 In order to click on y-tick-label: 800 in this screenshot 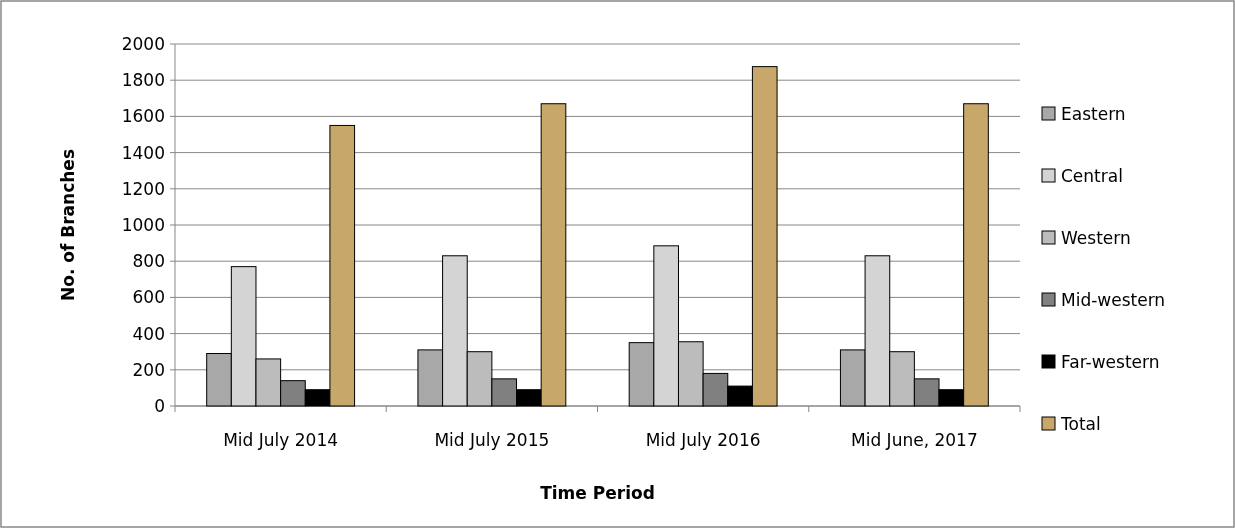, I will do `click(148, 261)`.